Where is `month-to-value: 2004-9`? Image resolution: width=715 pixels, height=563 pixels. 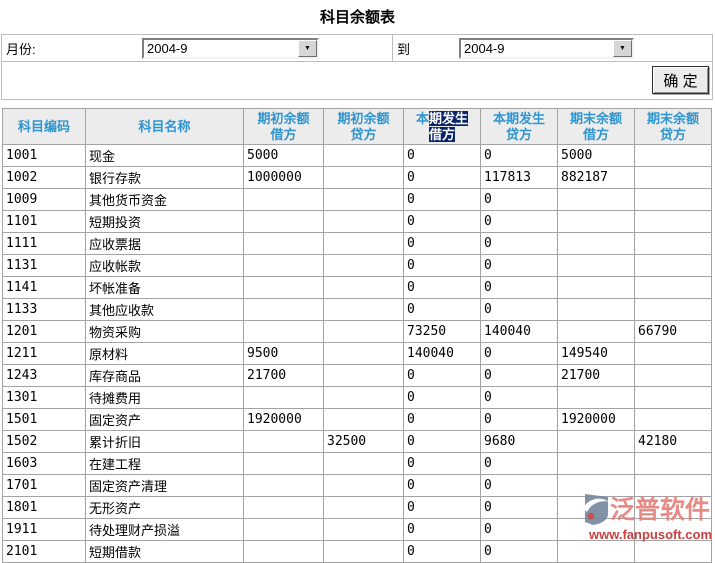 month-to-value: 2004-9 is located at coordinates (484, 48).